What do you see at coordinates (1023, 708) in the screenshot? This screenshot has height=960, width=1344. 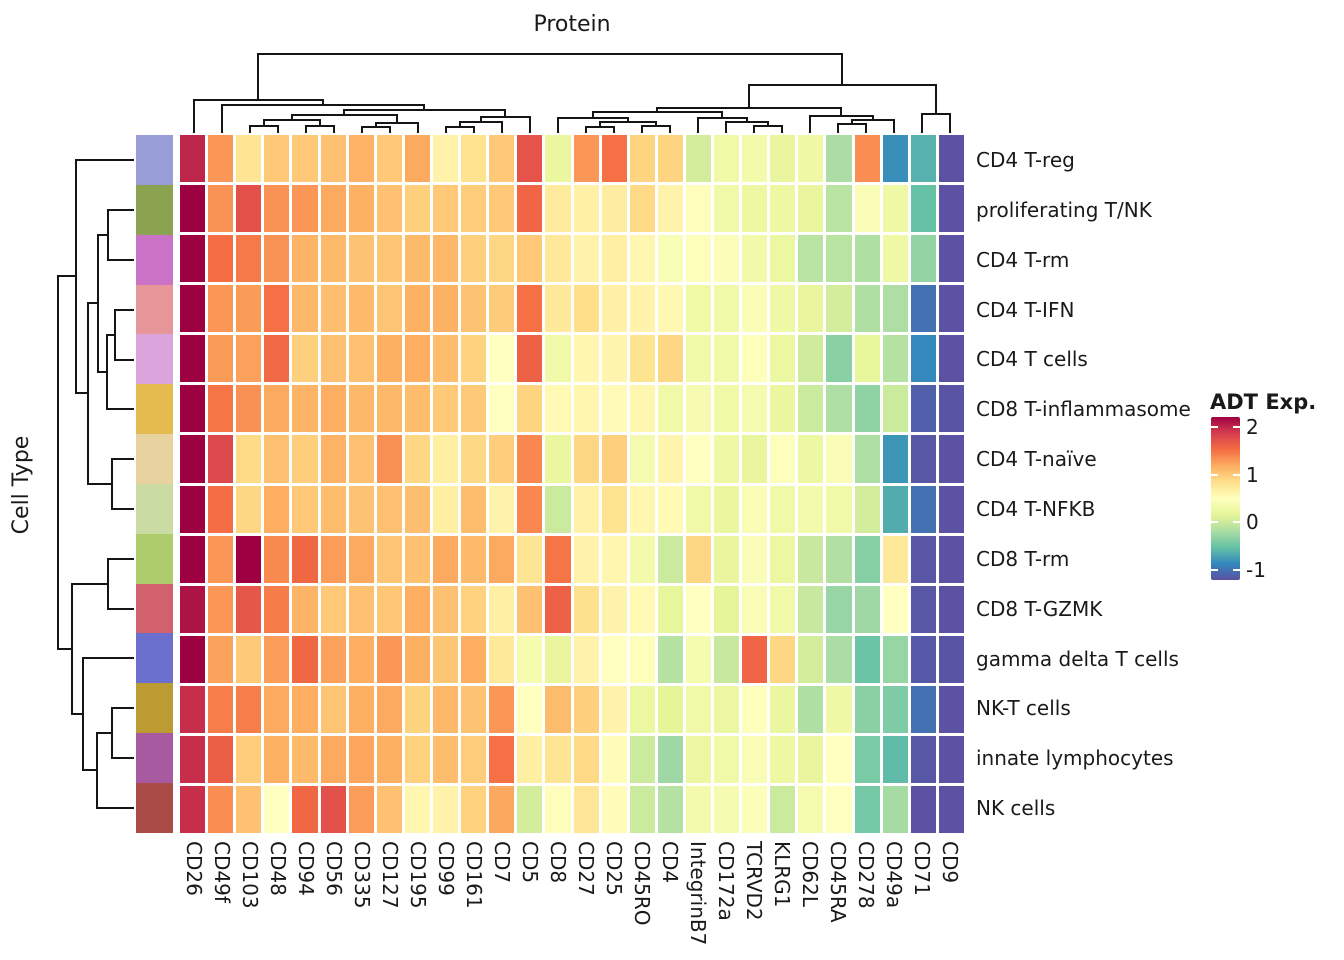 I see `row-label: NK-T cells` at bounding box center [1023, 708].